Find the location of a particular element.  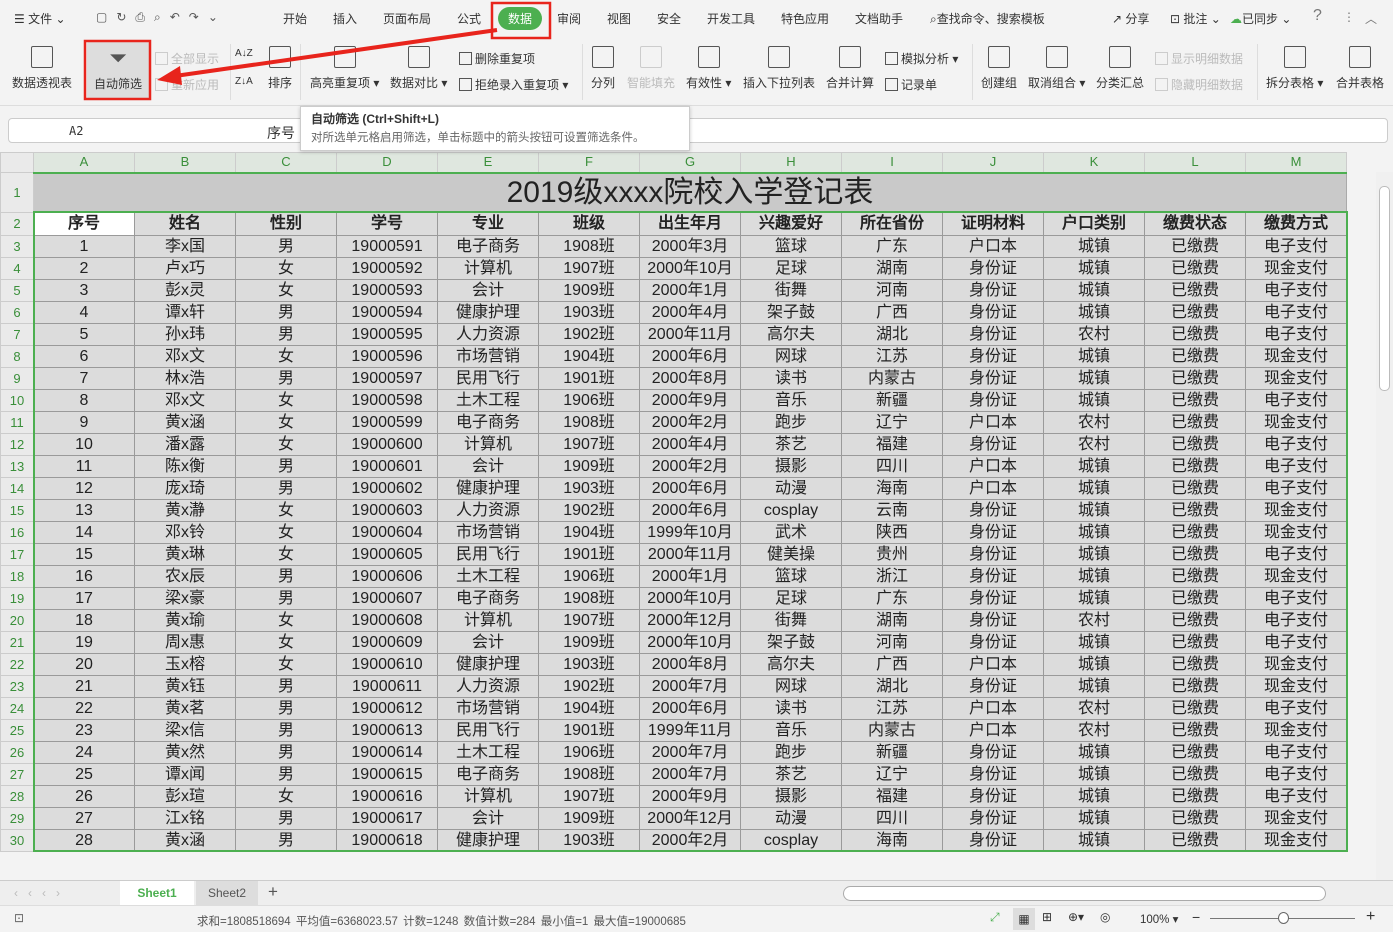

table-cell: 19000597 is located at coordinates (387, 378).